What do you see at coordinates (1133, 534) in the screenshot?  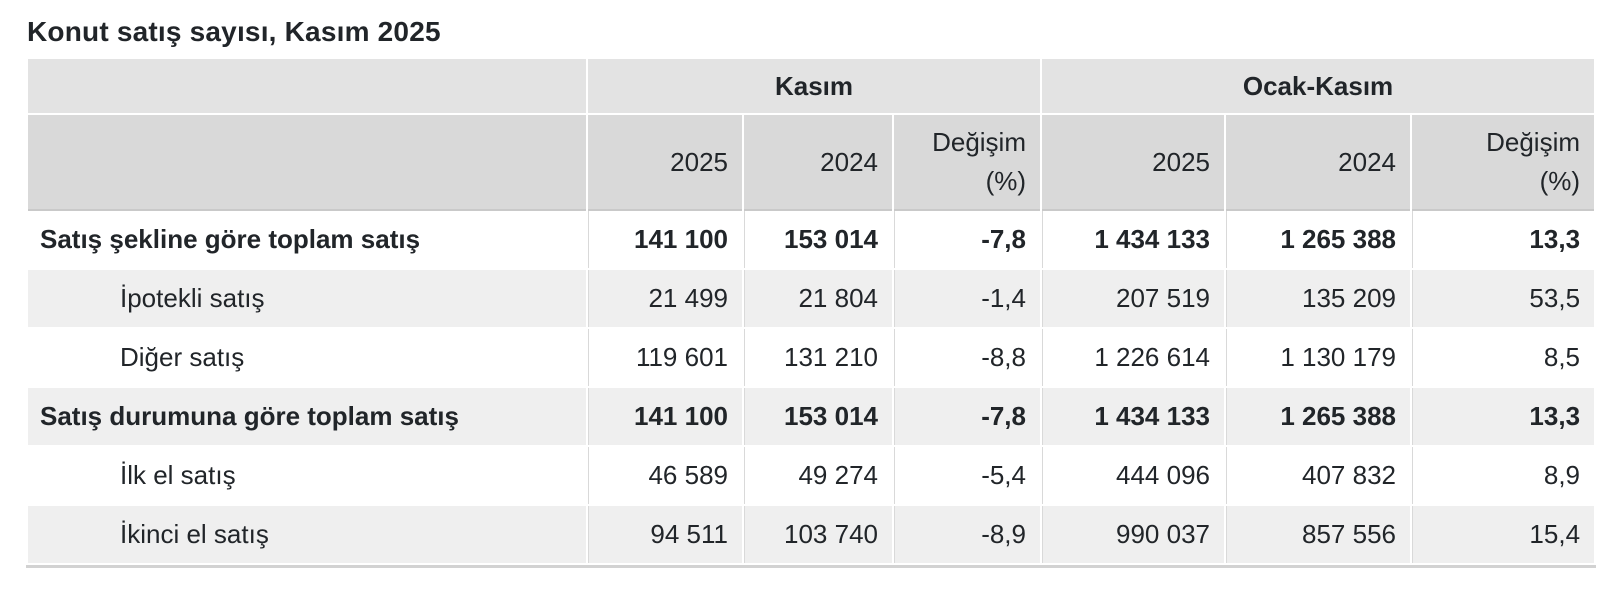 I see `value-cell: 990 037` at bounding box center [1133, 534].